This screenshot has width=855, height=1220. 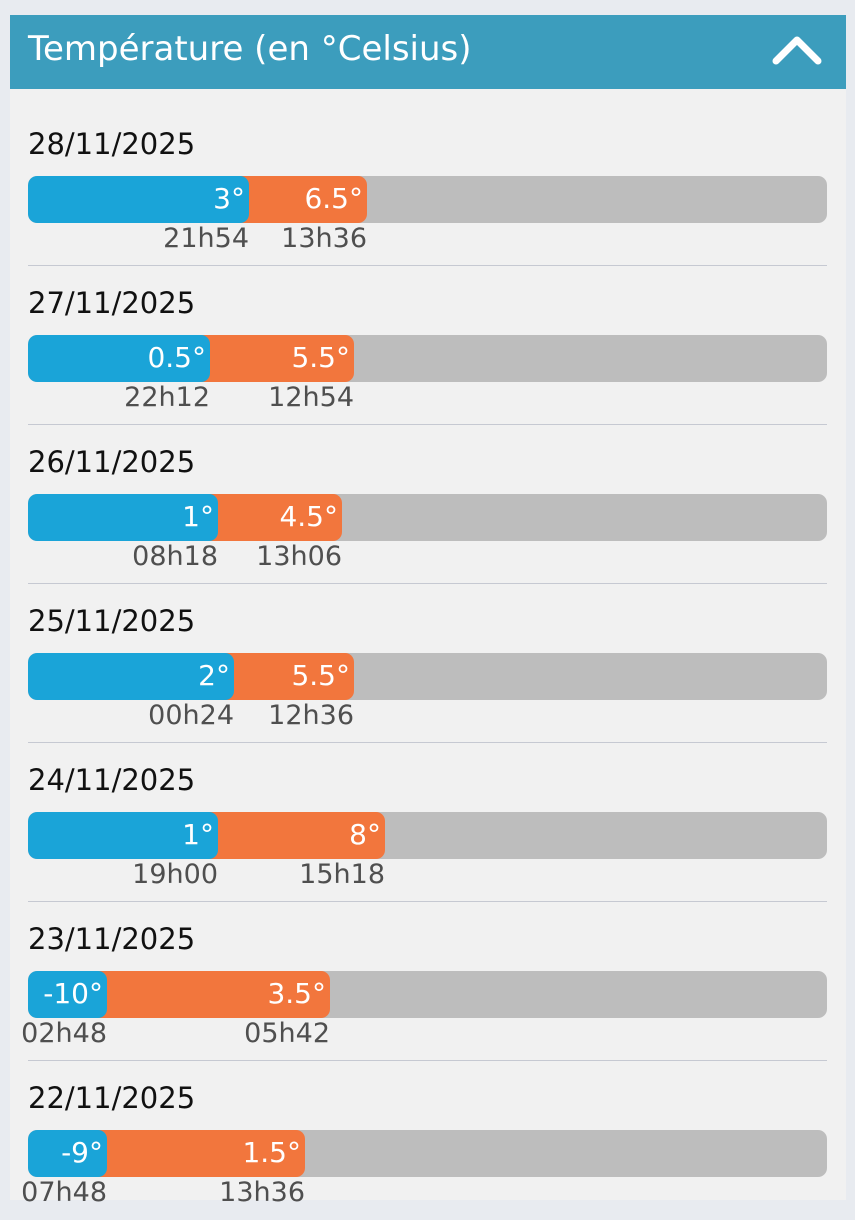 What do you see at coordinates (250, 49) in the screenshot?
I see `panel-title: Température (en °Celsius)` at bounding box center [250, 49].